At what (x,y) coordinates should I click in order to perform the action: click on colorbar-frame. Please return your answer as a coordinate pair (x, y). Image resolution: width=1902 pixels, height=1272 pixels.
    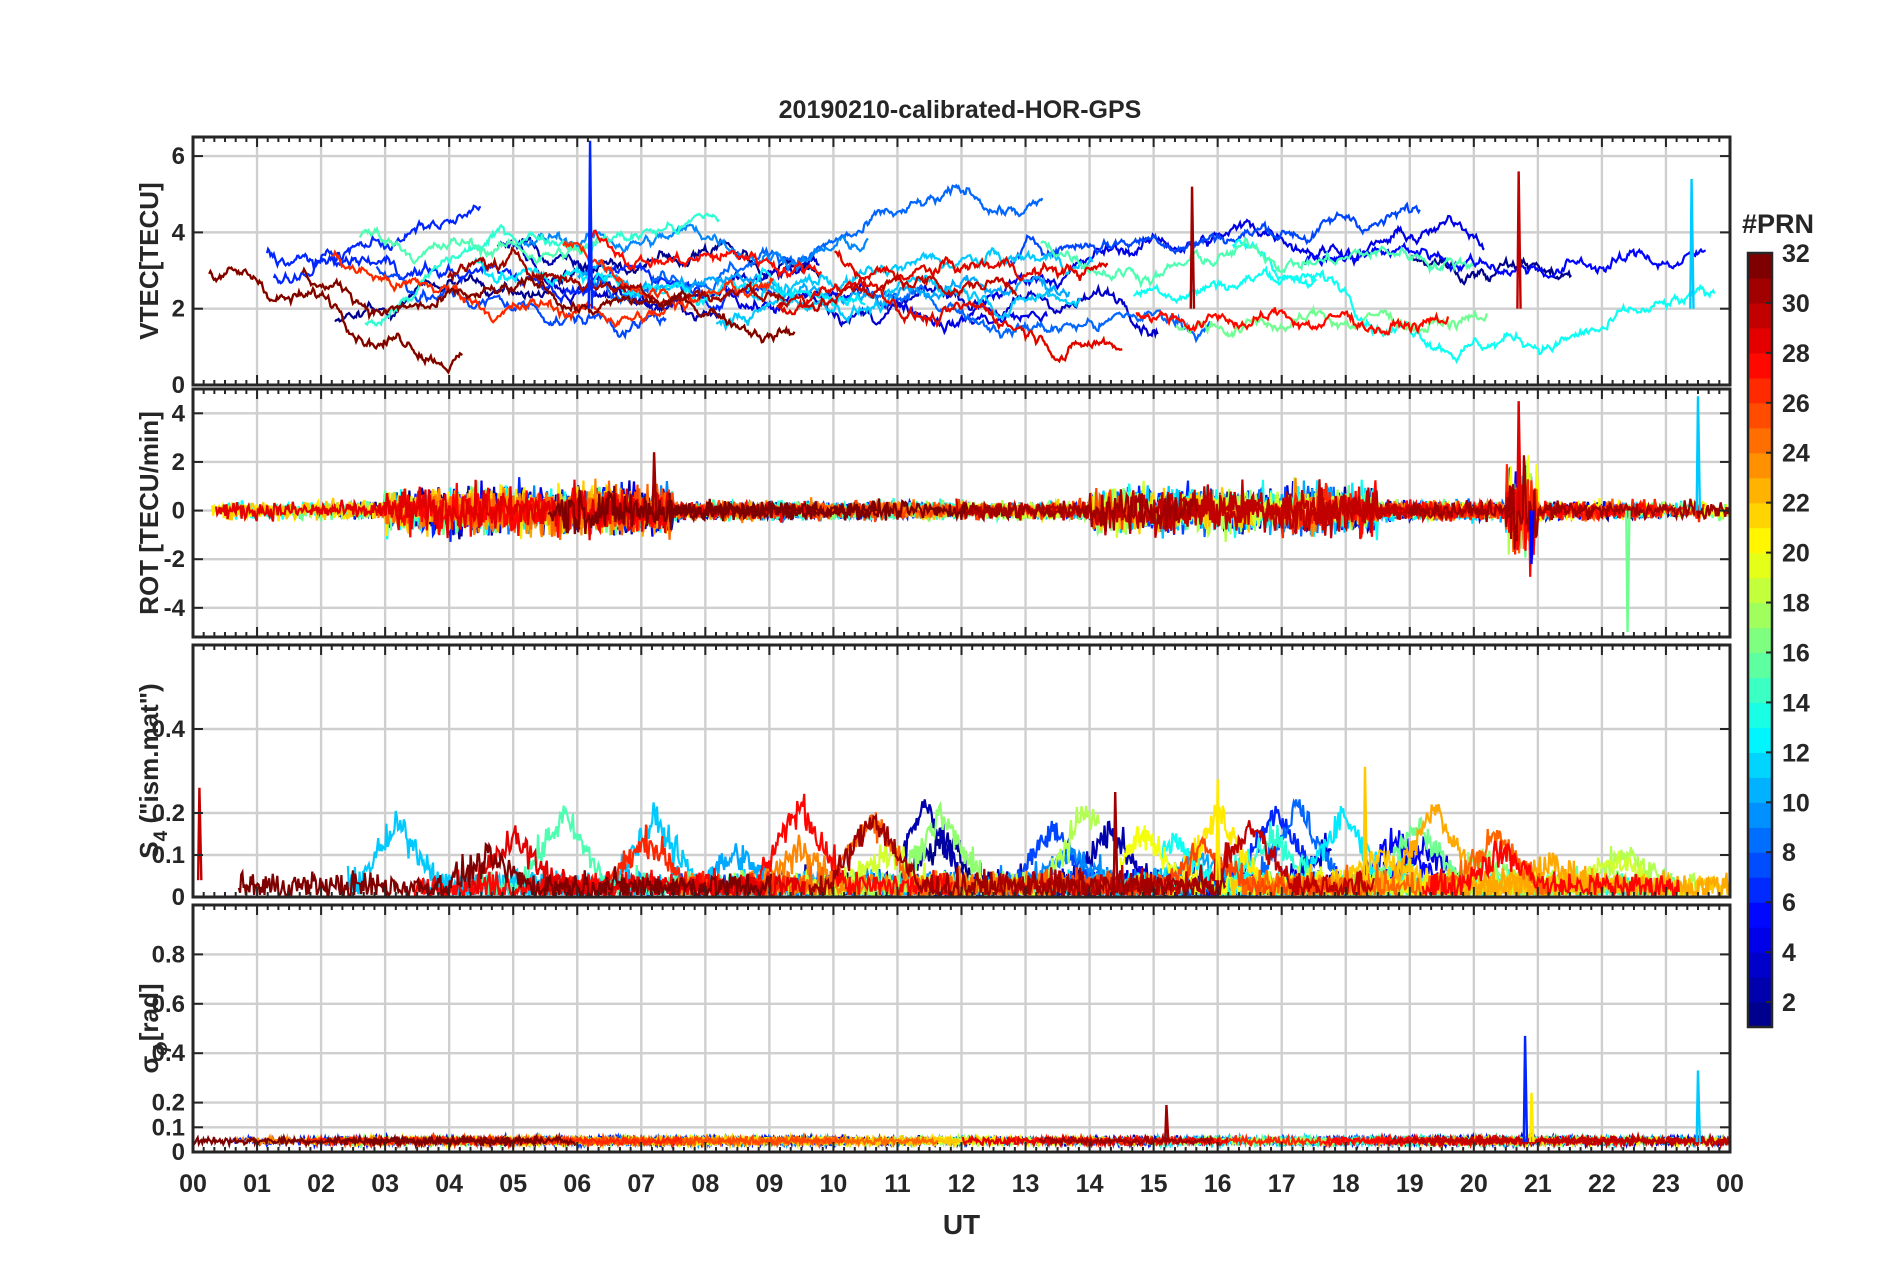
    Looking at the image, I should click on (1760, 640).